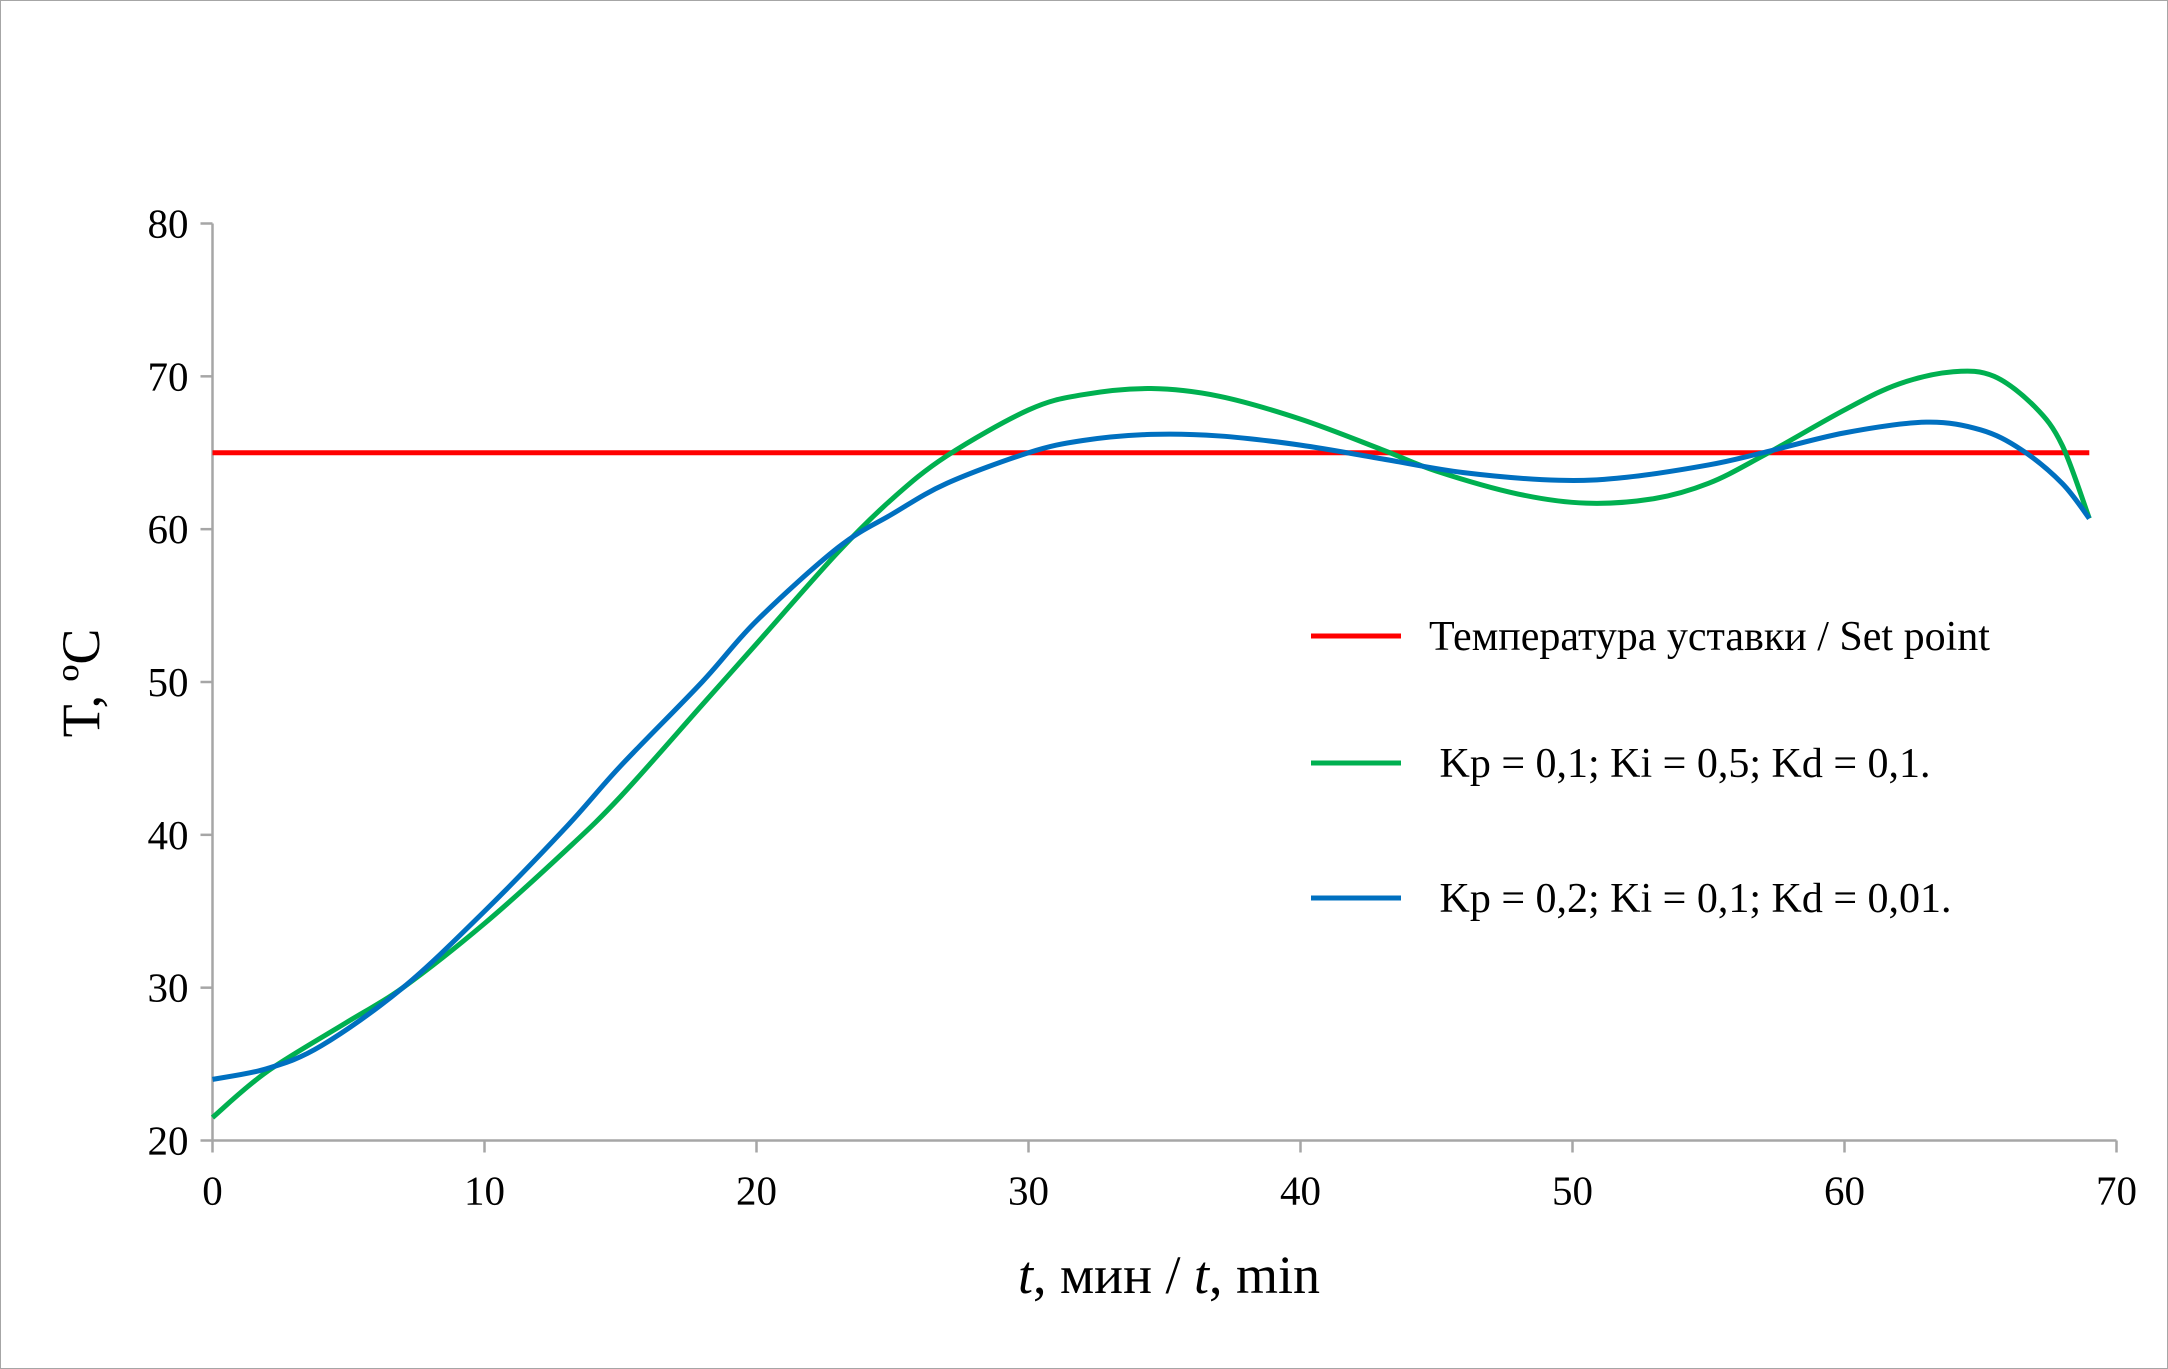 This screenshot has width=2168, height=1369. I want to click on y-tick-label: 30, so click(168, 988).